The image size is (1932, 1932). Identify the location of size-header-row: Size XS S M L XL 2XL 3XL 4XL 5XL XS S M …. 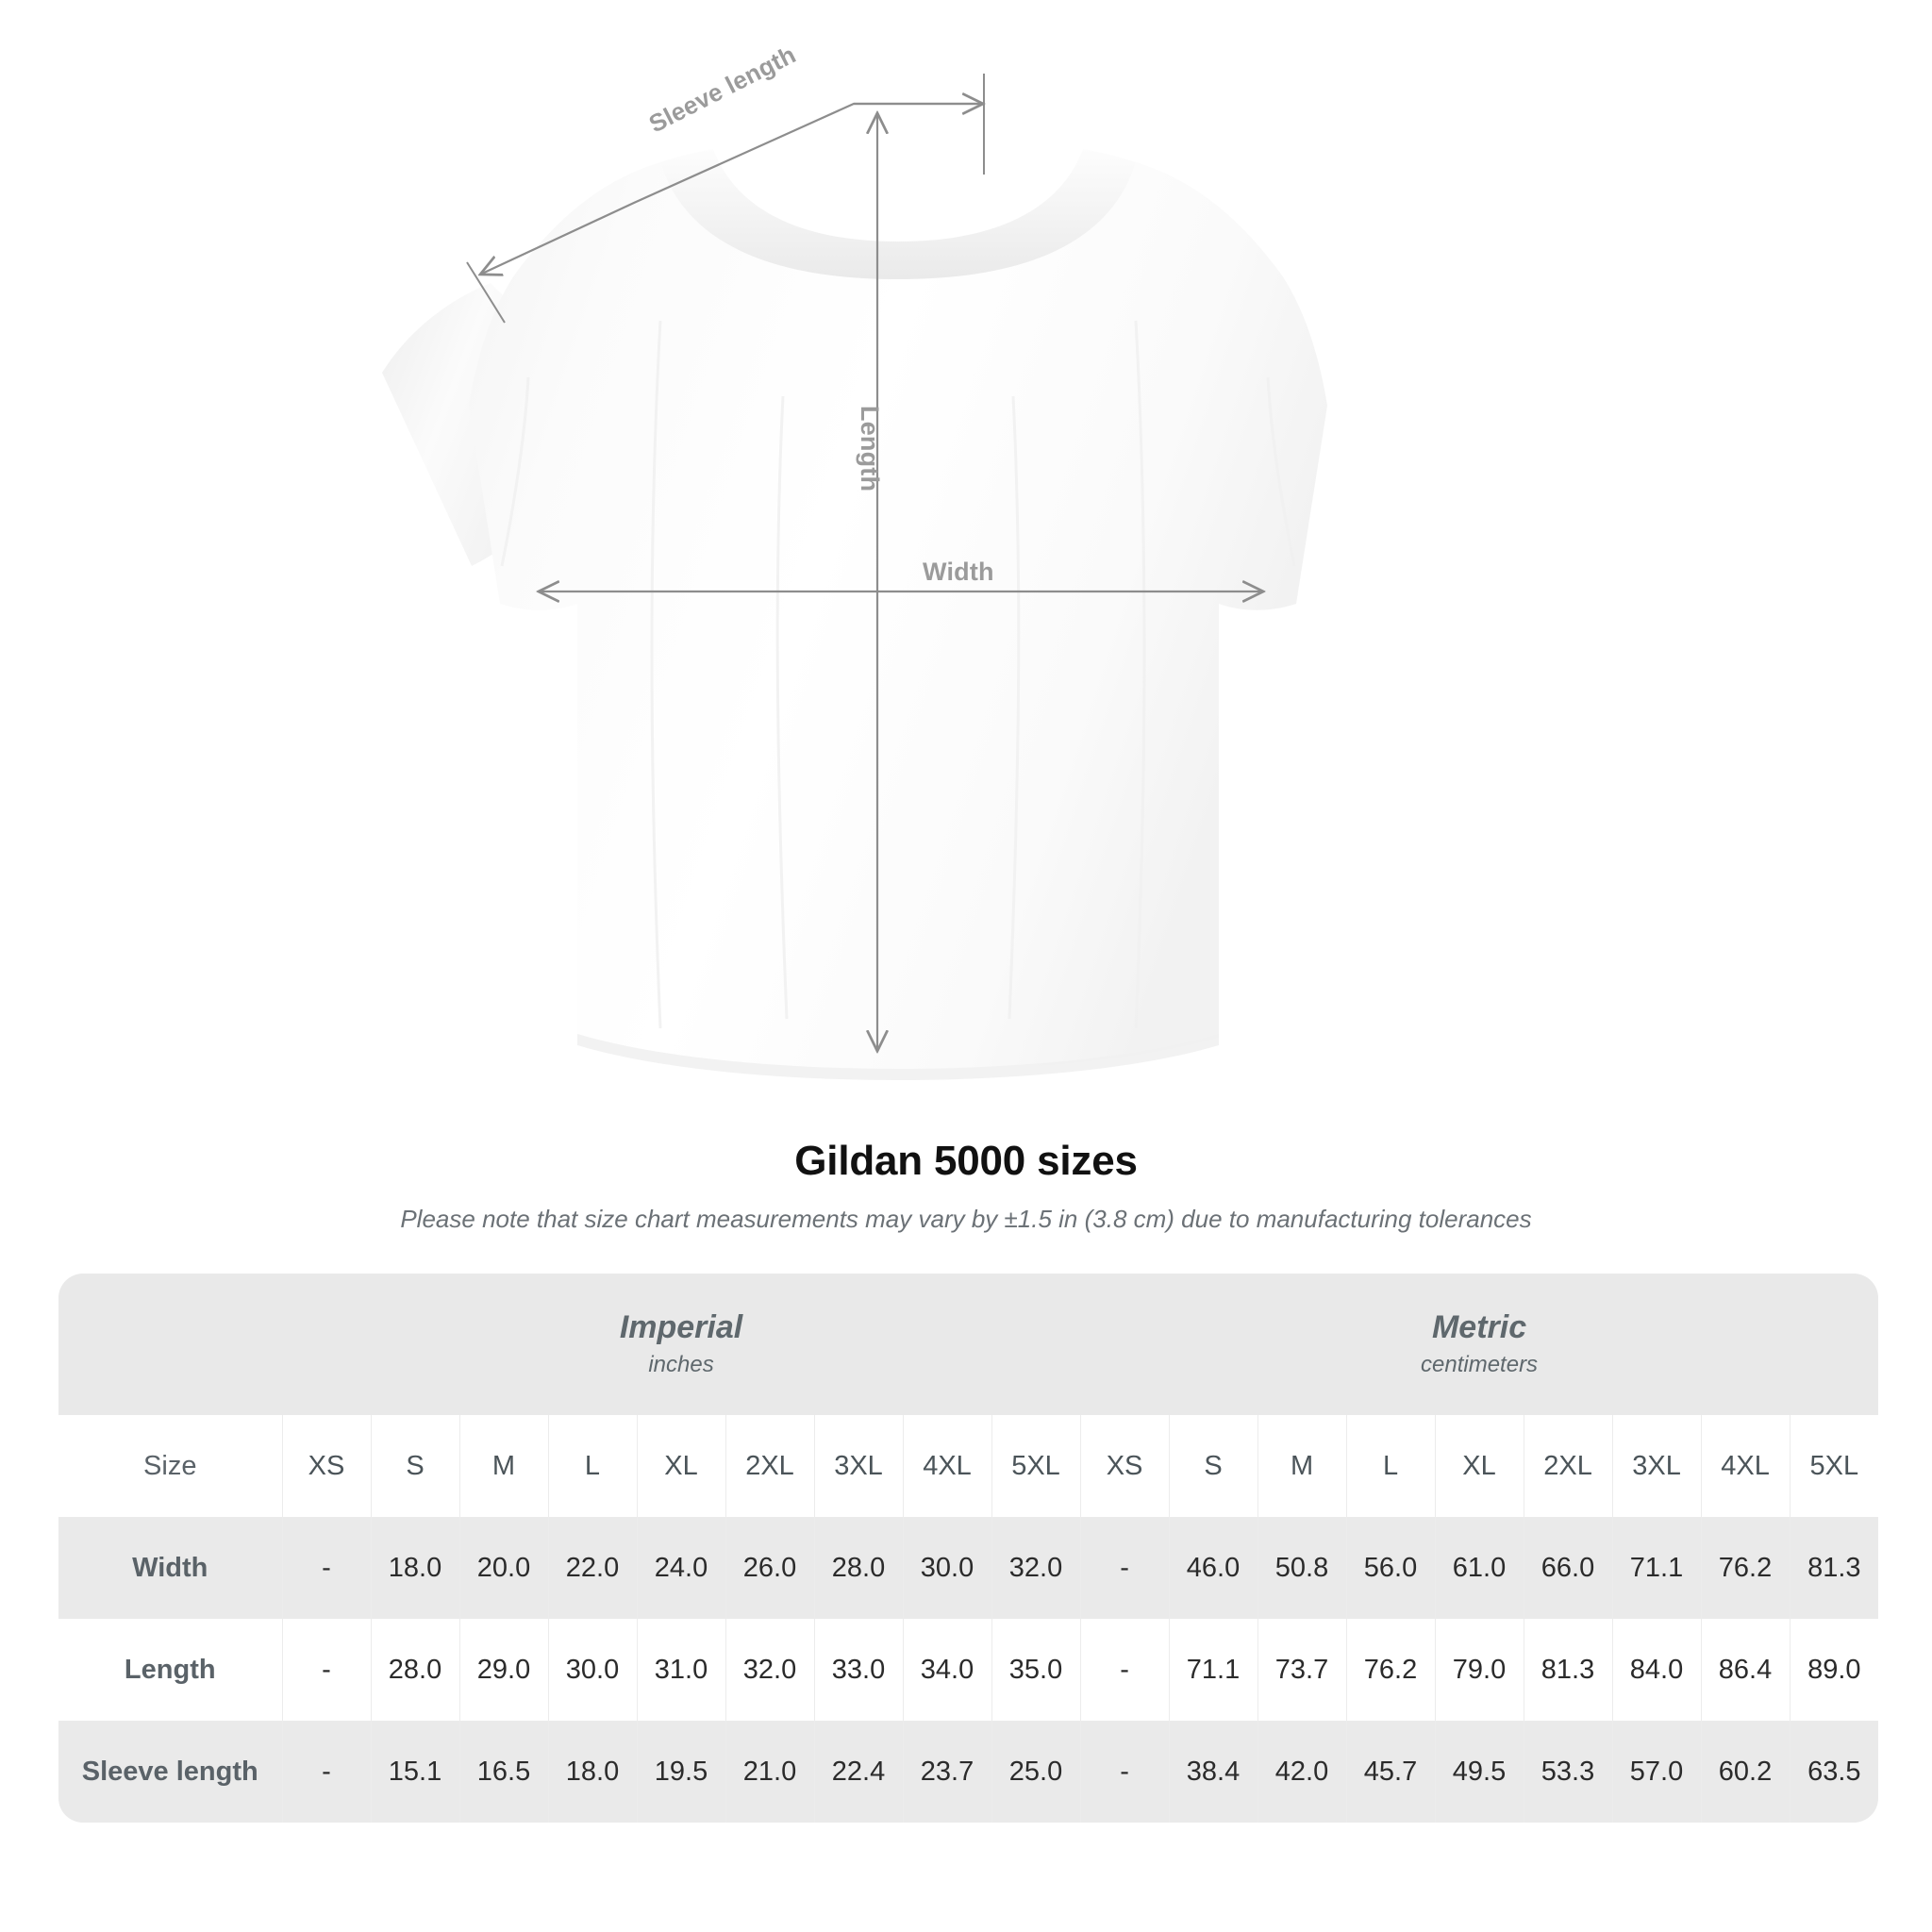
(969, 1466).